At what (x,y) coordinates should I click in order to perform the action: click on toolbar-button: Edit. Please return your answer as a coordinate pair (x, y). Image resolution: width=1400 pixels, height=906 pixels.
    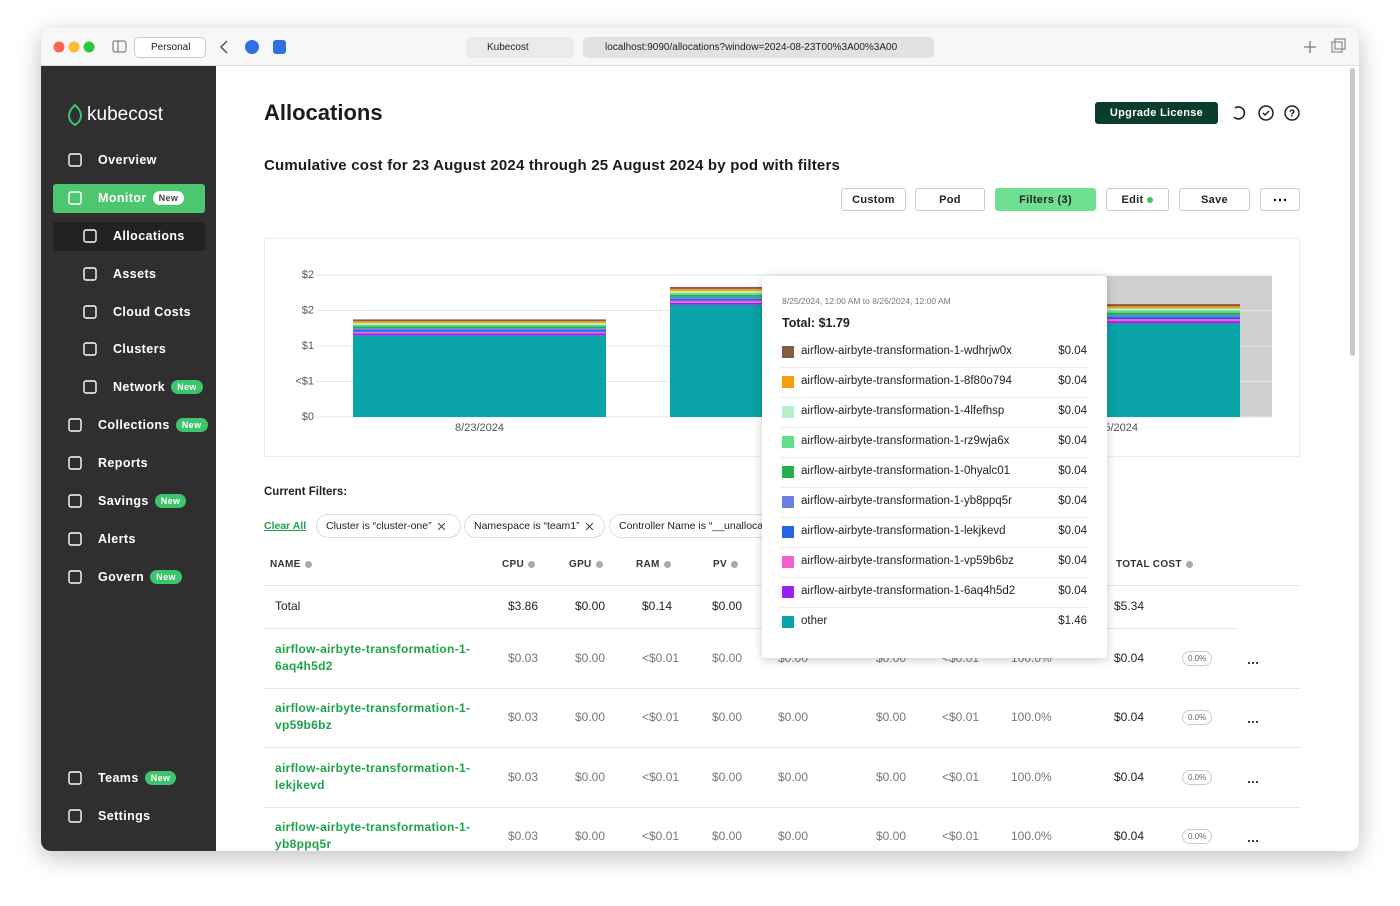
    Looking at the image, I should click on (1137, 199).